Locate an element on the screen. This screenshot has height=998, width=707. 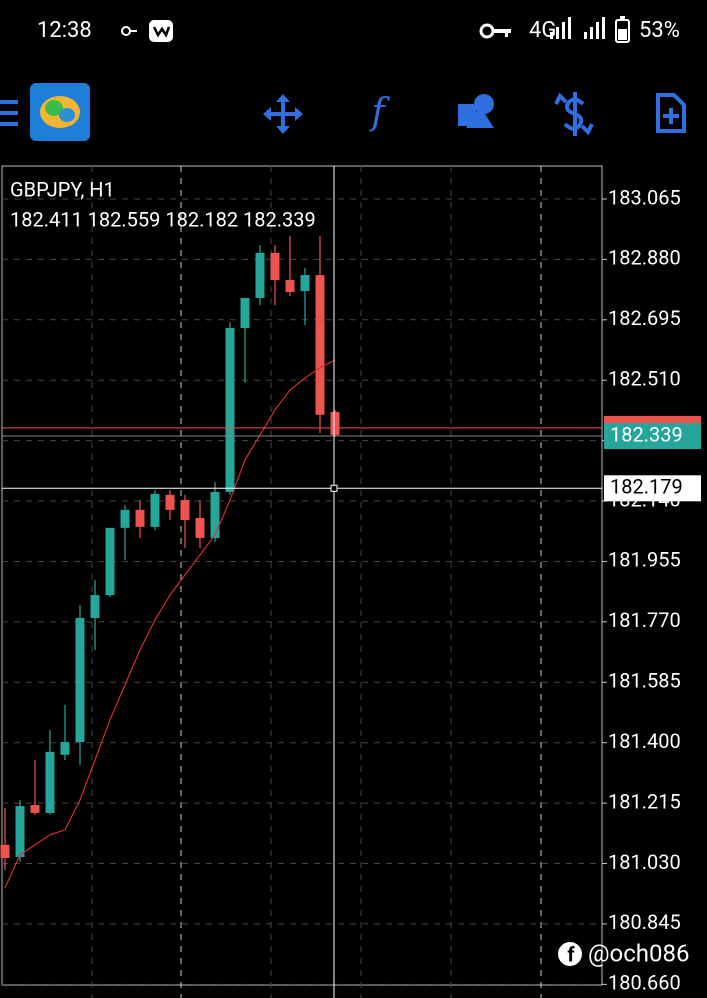
crosshair-label: 182.179 is located at coordinates (646, 487).